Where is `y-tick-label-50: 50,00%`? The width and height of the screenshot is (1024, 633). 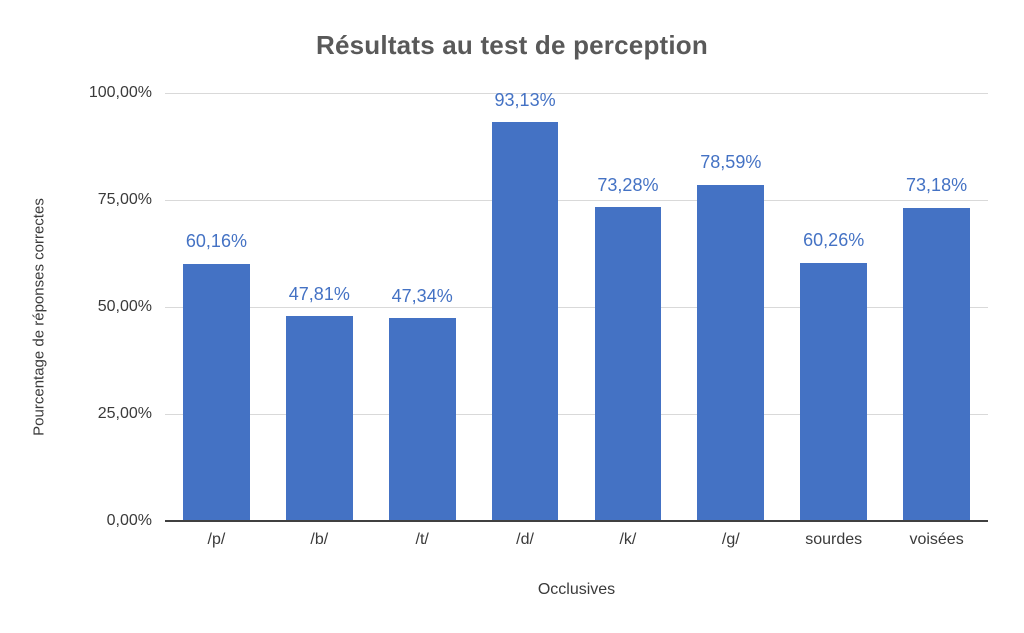 y-tick-label-50: 50,00% is located at coordinates (124, 306).